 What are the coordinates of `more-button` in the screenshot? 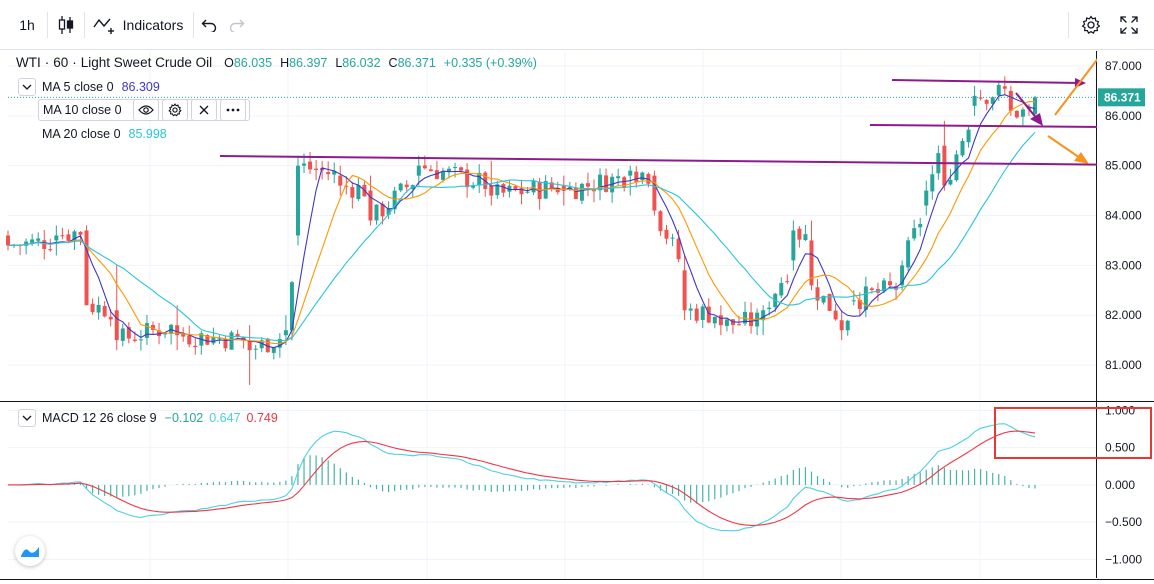 It's located at (232, 110).